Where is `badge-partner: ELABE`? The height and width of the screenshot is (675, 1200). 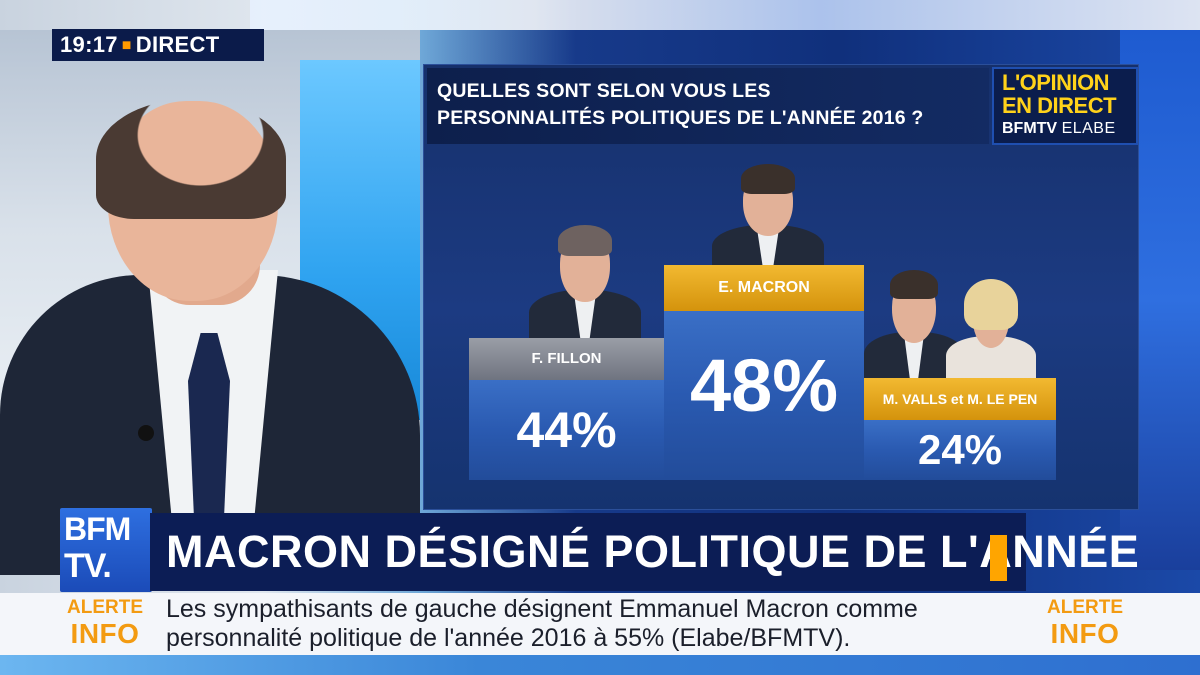
badge-partner: ELABE is located at coordinates (1088, 128).